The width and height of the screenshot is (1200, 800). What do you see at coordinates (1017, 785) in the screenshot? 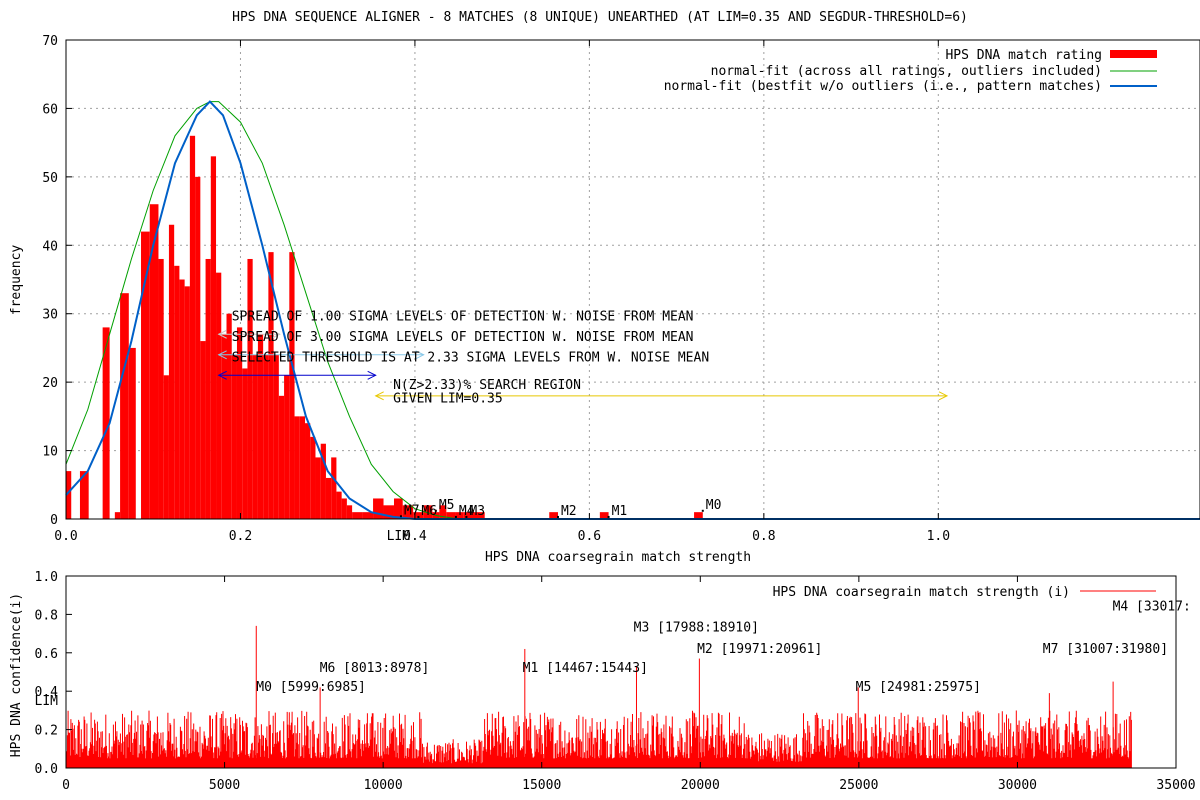
I see `confidence-x-tick-label: 30000` at bounding box center [1017, 785].